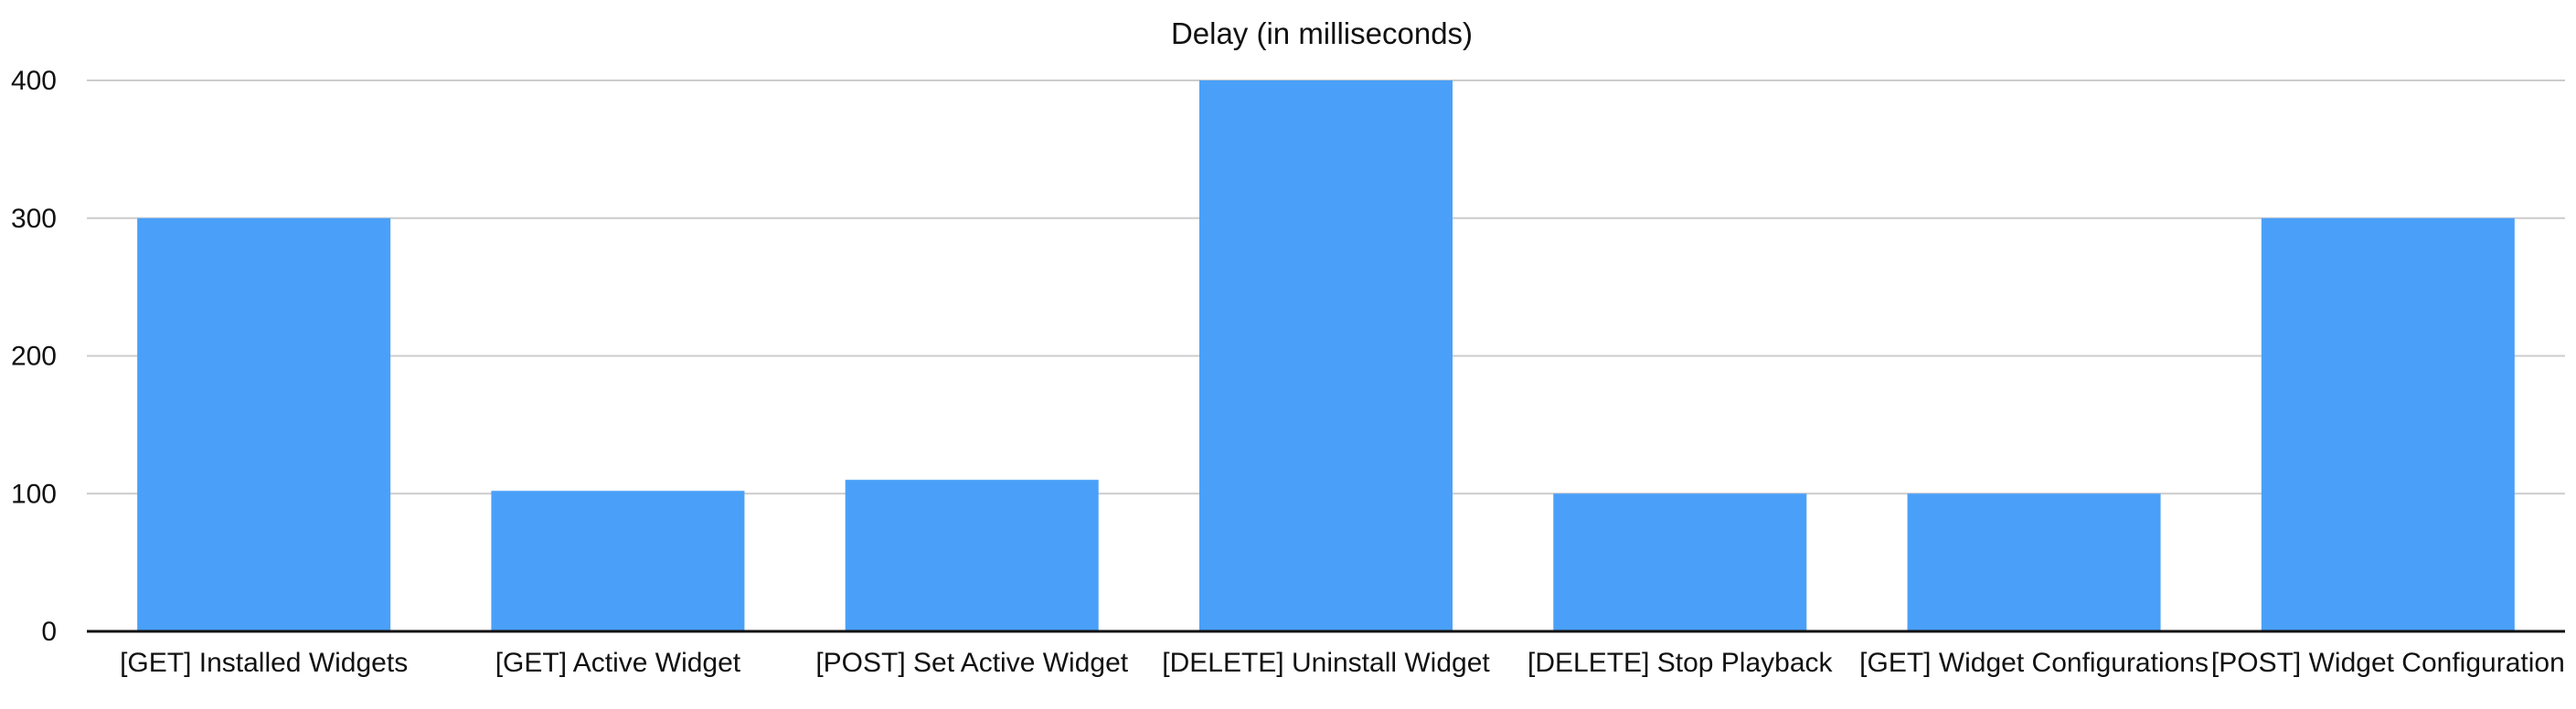 Image resolution: width=2576 pixels, height=709 pixels. What do you see at coordinates (264, 663) in the screenshot?
I see `x-category-label: [GET] Installed Widgets` at bounding box center [264, 663].